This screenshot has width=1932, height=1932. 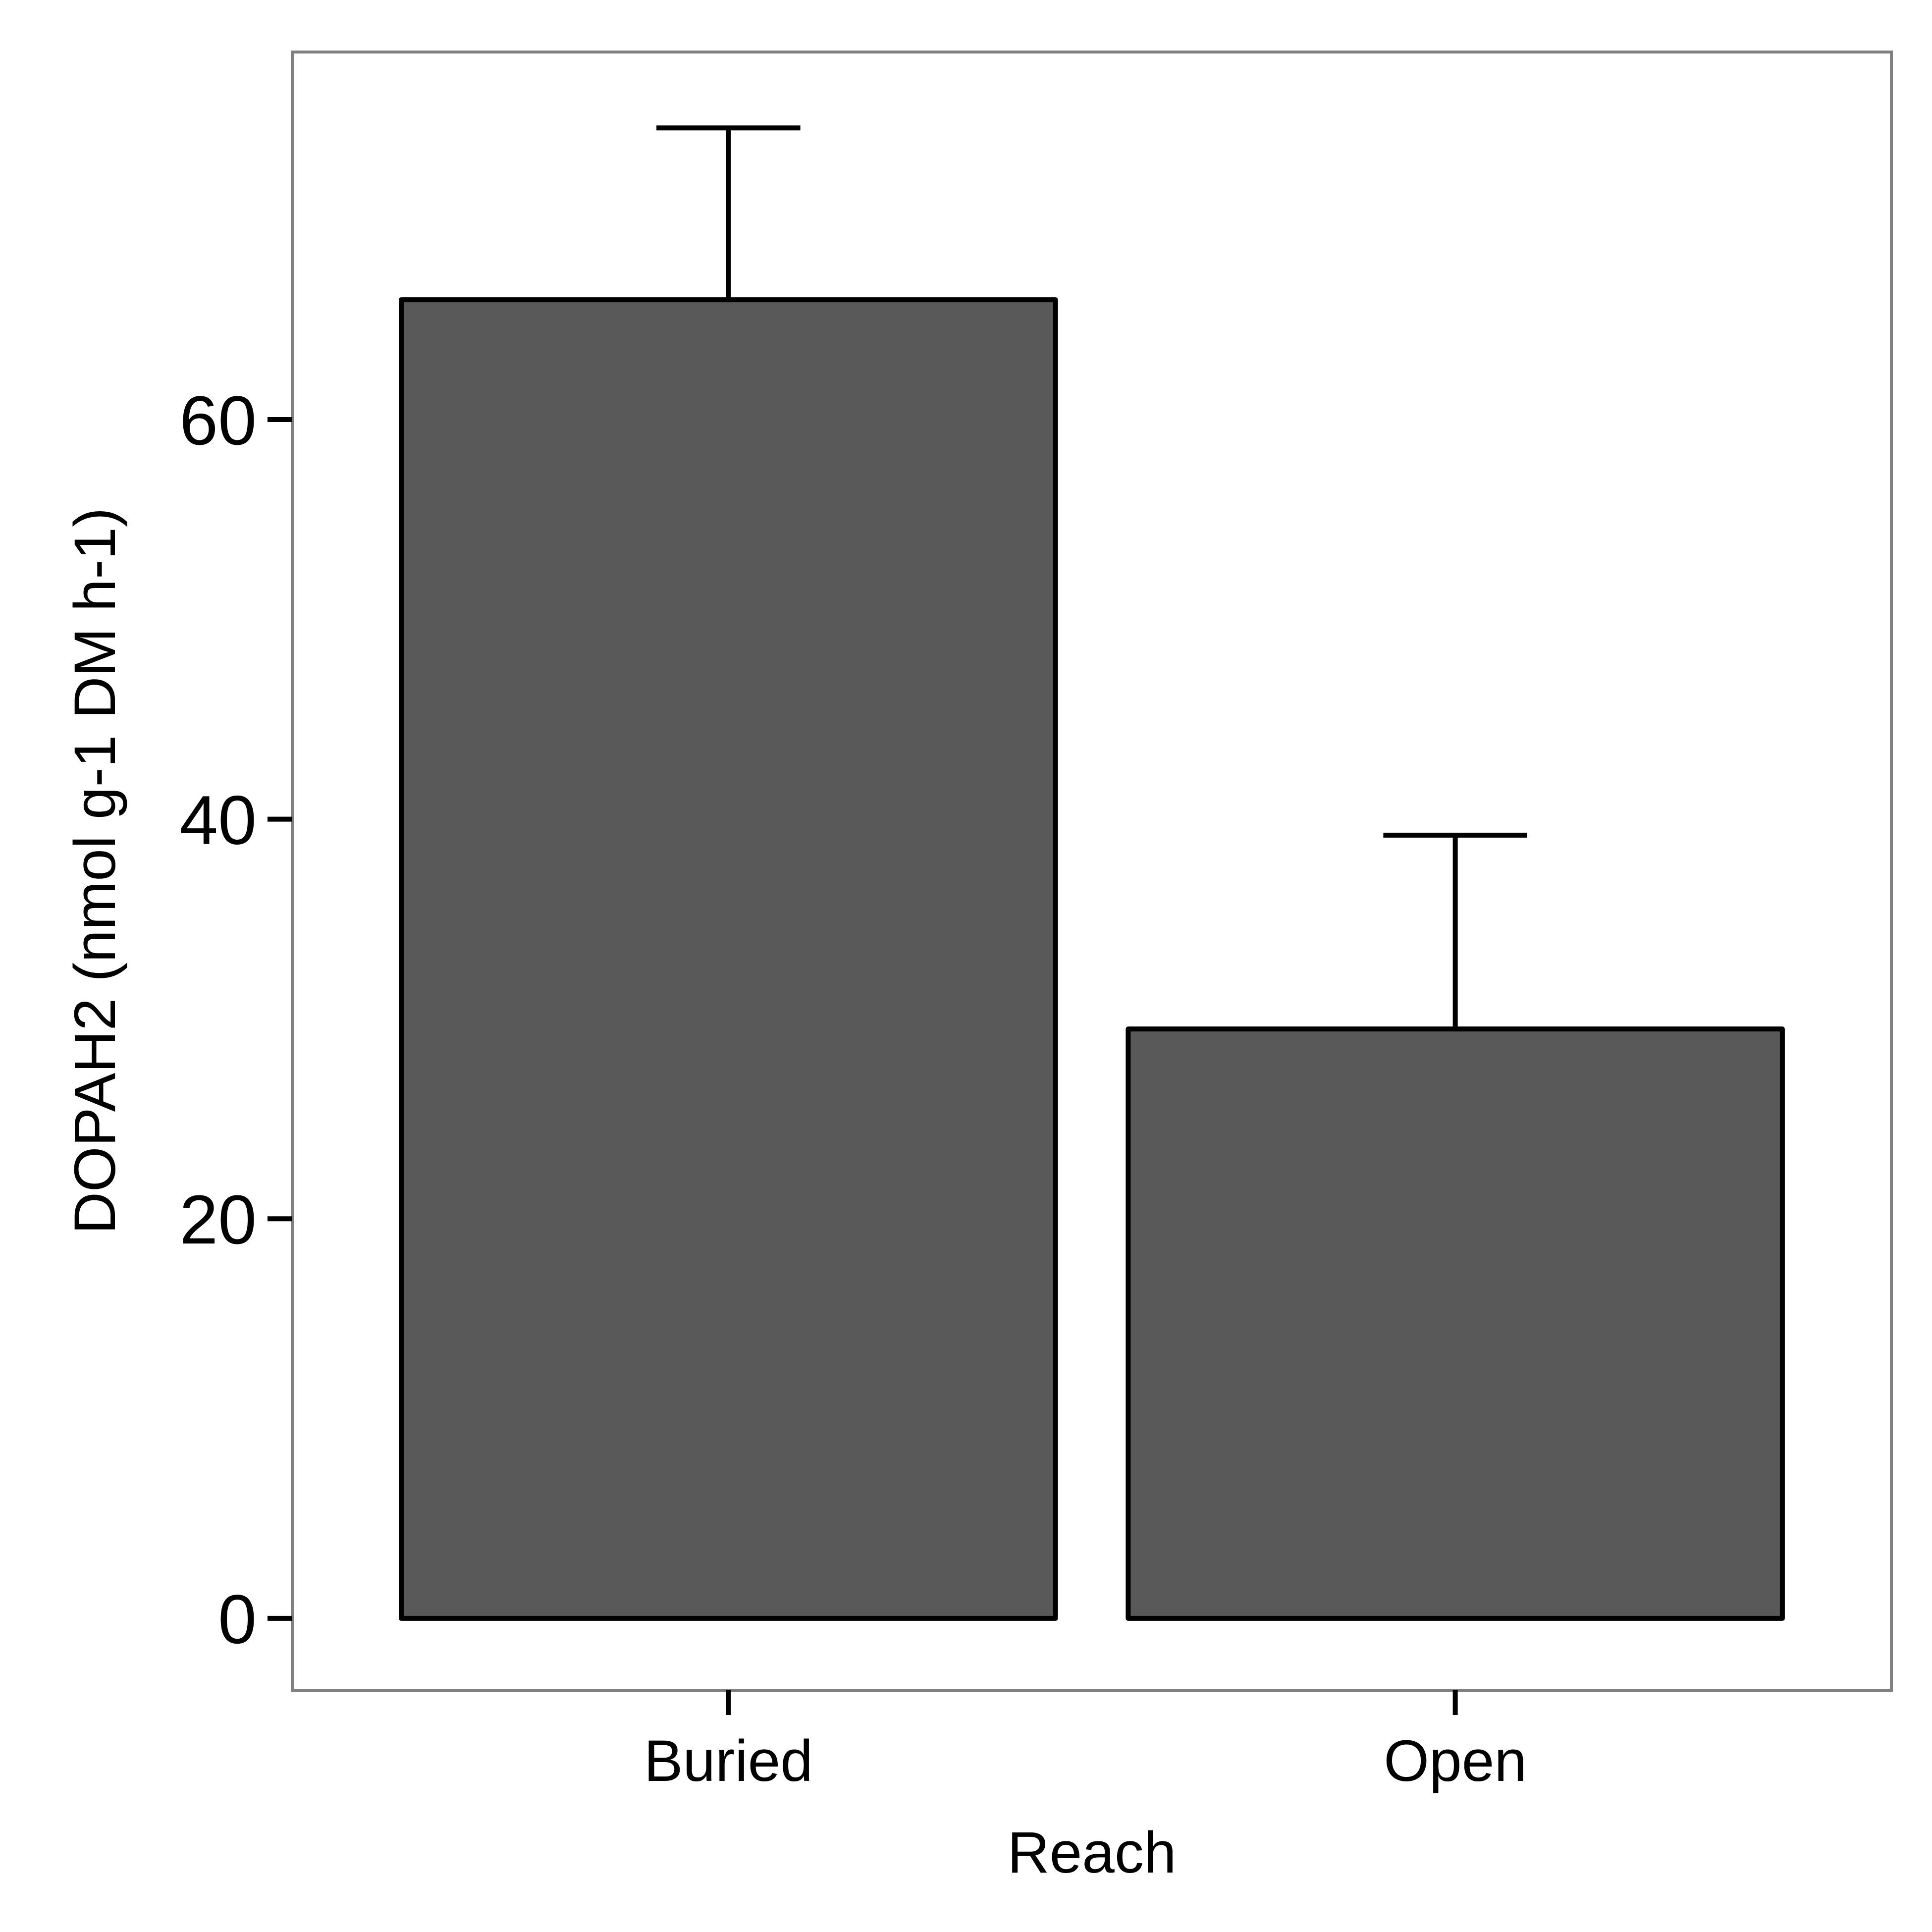 I want to click on x-axis-title: Reach, so click(x=1091, y=1852).